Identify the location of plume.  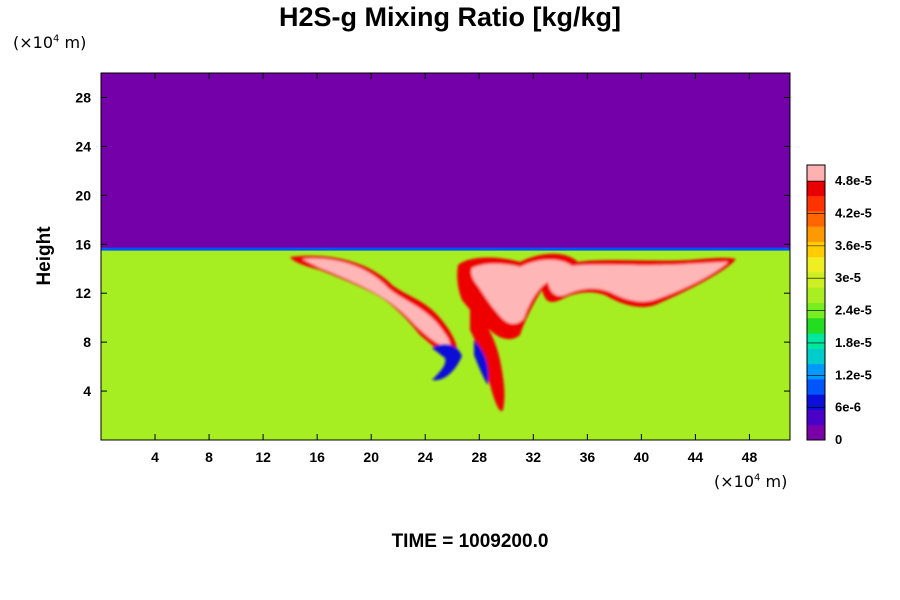
(513, 332).